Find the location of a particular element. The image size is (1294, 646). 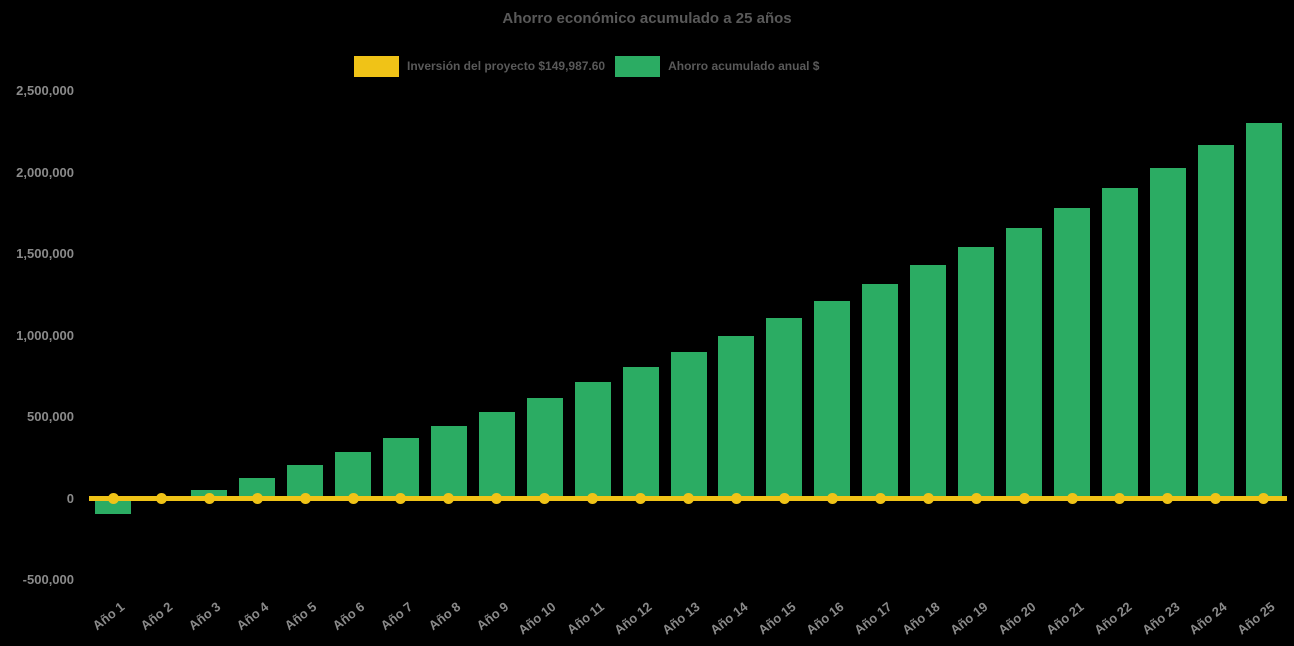

legend-item-investment: Inversión del proyecto $149,987.60 is located at coordinates (479, 66).